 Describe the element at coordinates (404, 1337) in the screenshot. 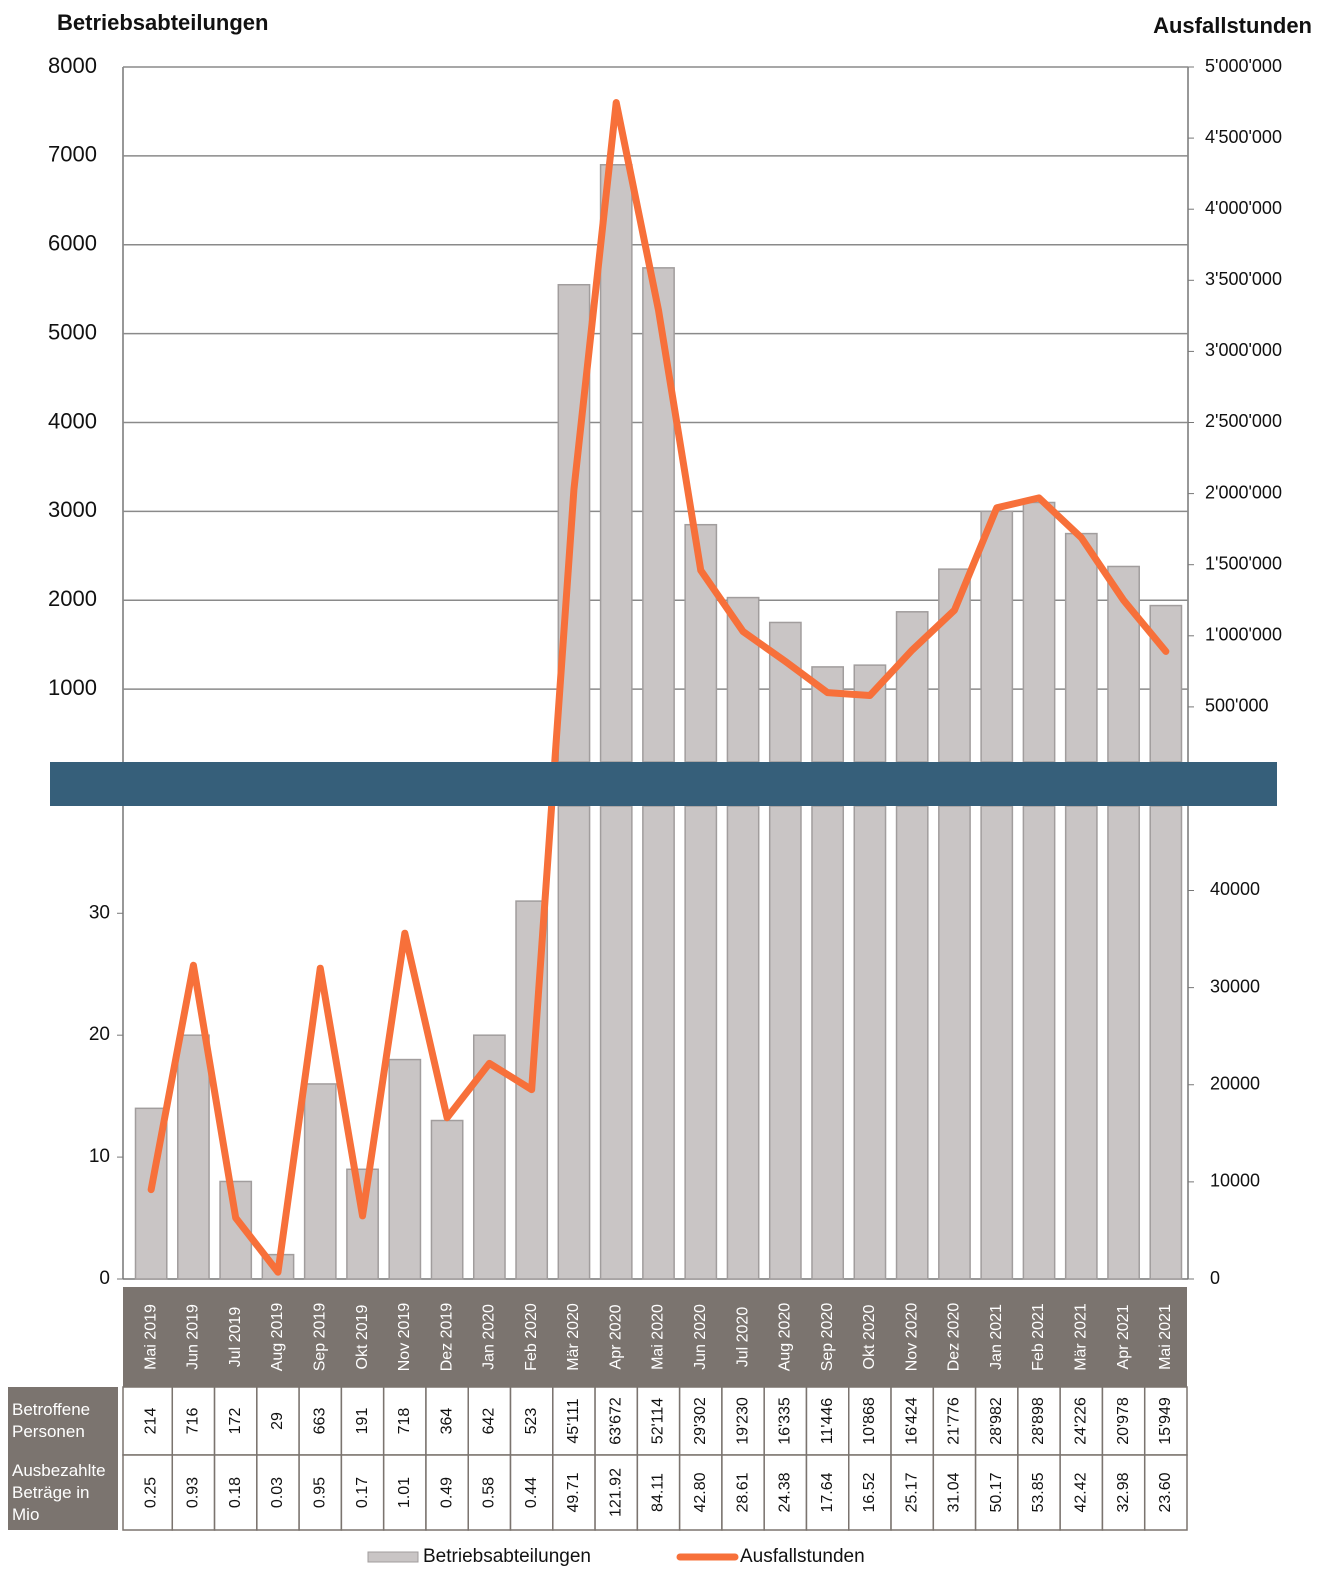

I see `x-tick-label: Nov 2019` at that location.